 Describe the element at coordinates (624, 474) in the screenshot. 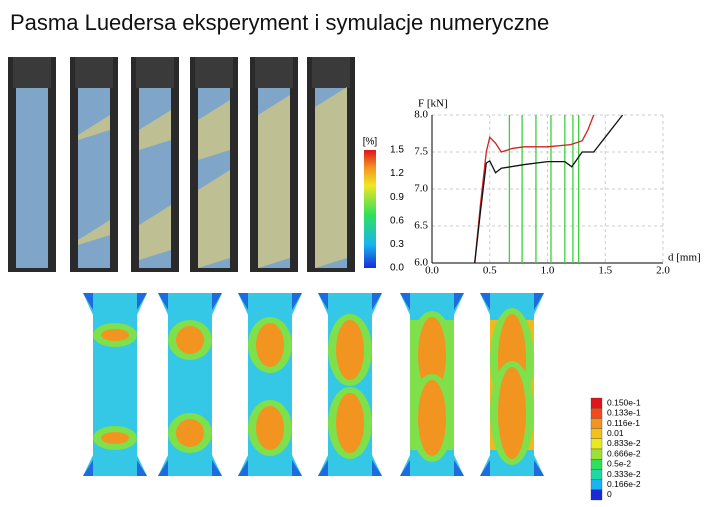

I see `colorbar-label: 0.333e-2` at that location.